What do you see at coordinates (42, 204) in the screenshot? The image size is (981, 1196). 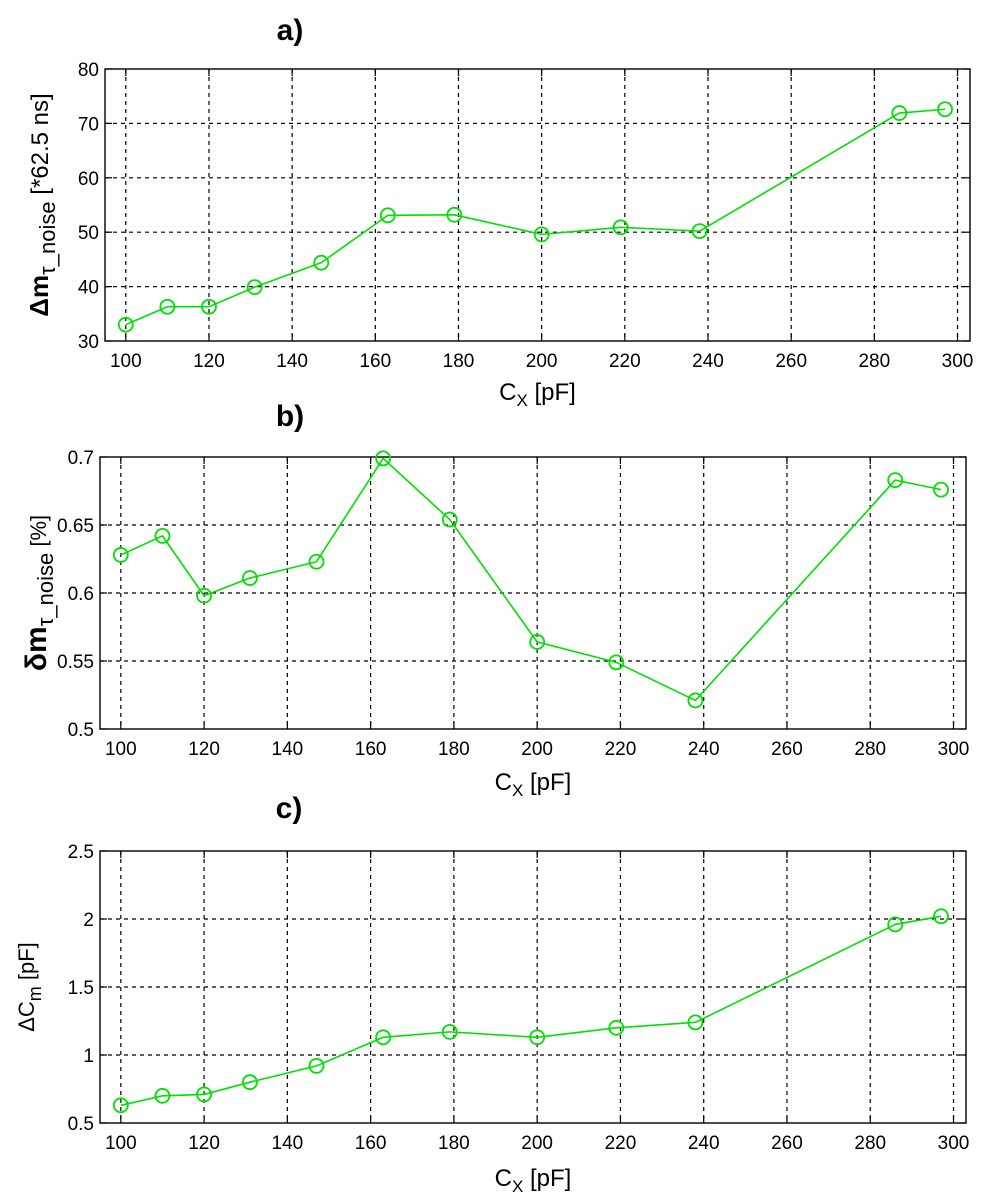 I see `y-axis-label: Δmτ_noise [*62.5 ns]` at bounding box center [42, 204].